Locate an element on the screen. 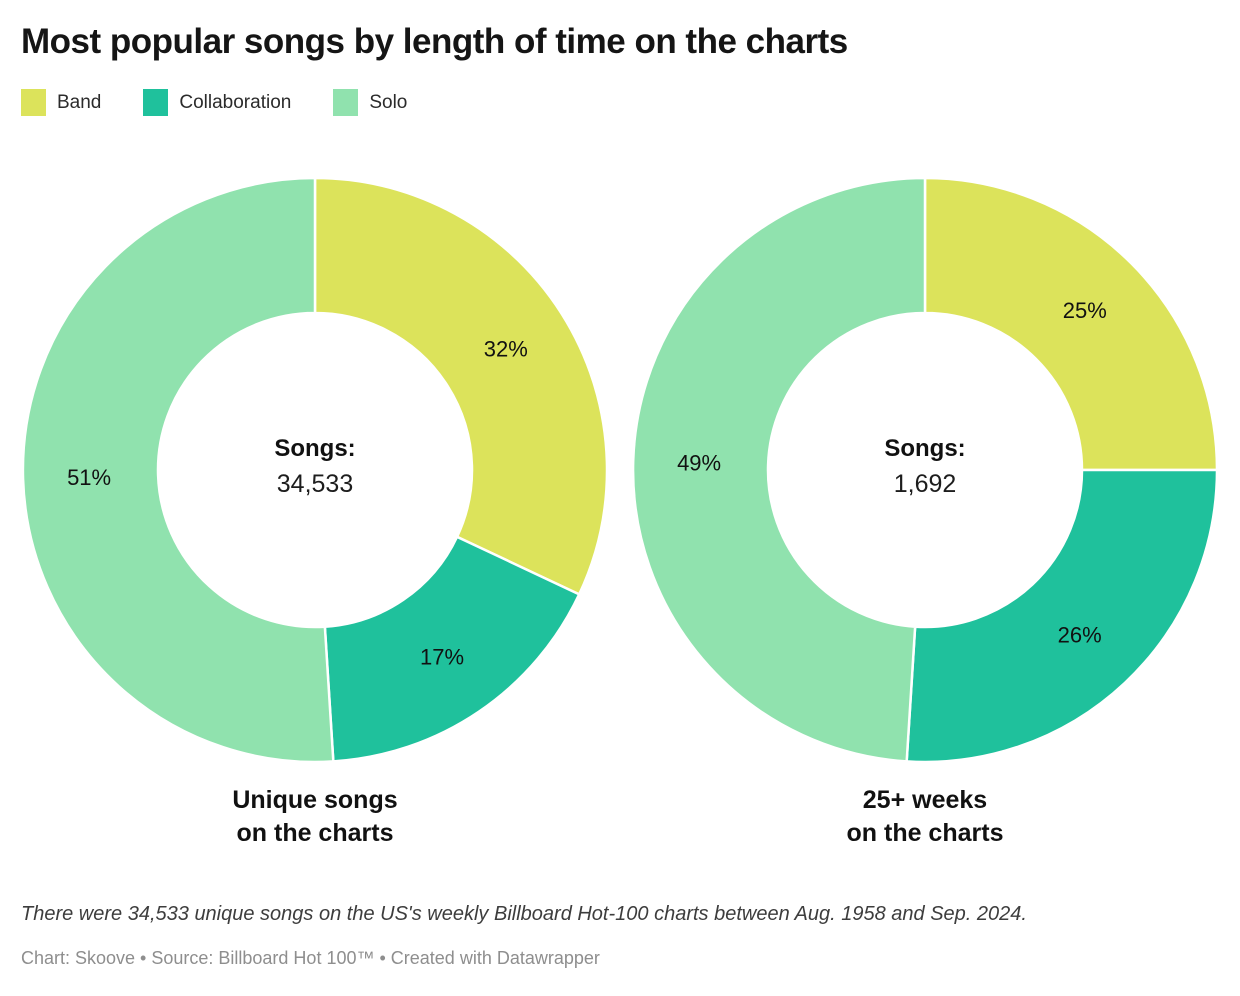 Image resolution: width=1240 pixels, height=996 pixels. slice-percentage-label: 17% is located at coordinates (442, 657).